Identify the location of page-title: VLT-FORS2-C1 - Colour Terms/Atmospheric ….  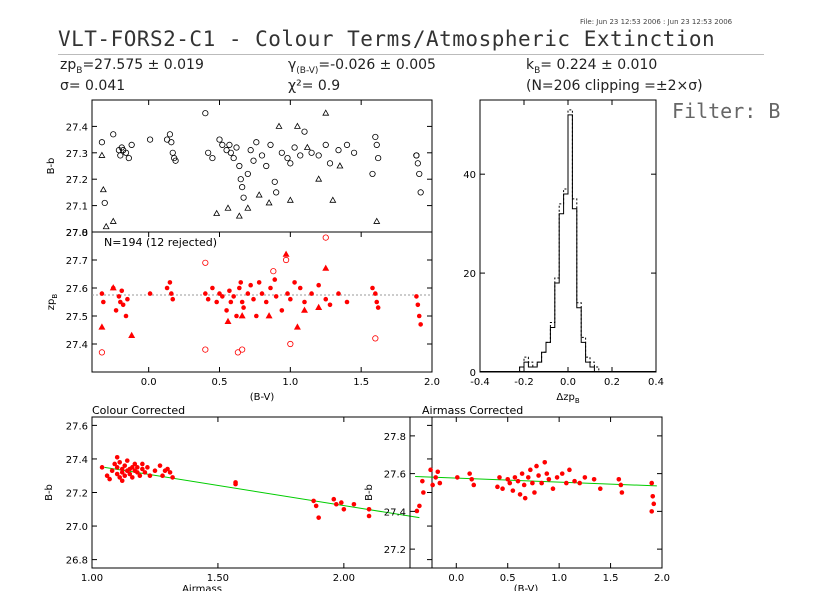
(387, 39).